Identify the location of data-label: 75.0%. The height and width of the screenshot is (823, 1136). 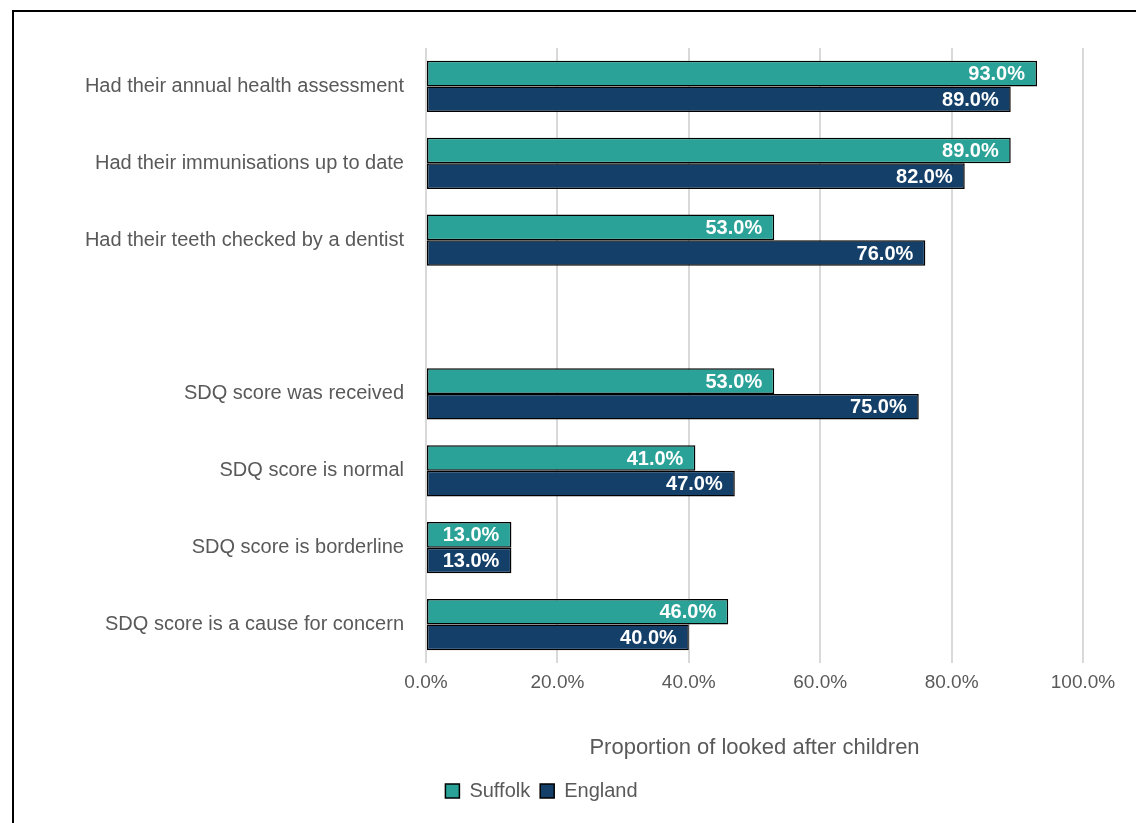
(878, 406).